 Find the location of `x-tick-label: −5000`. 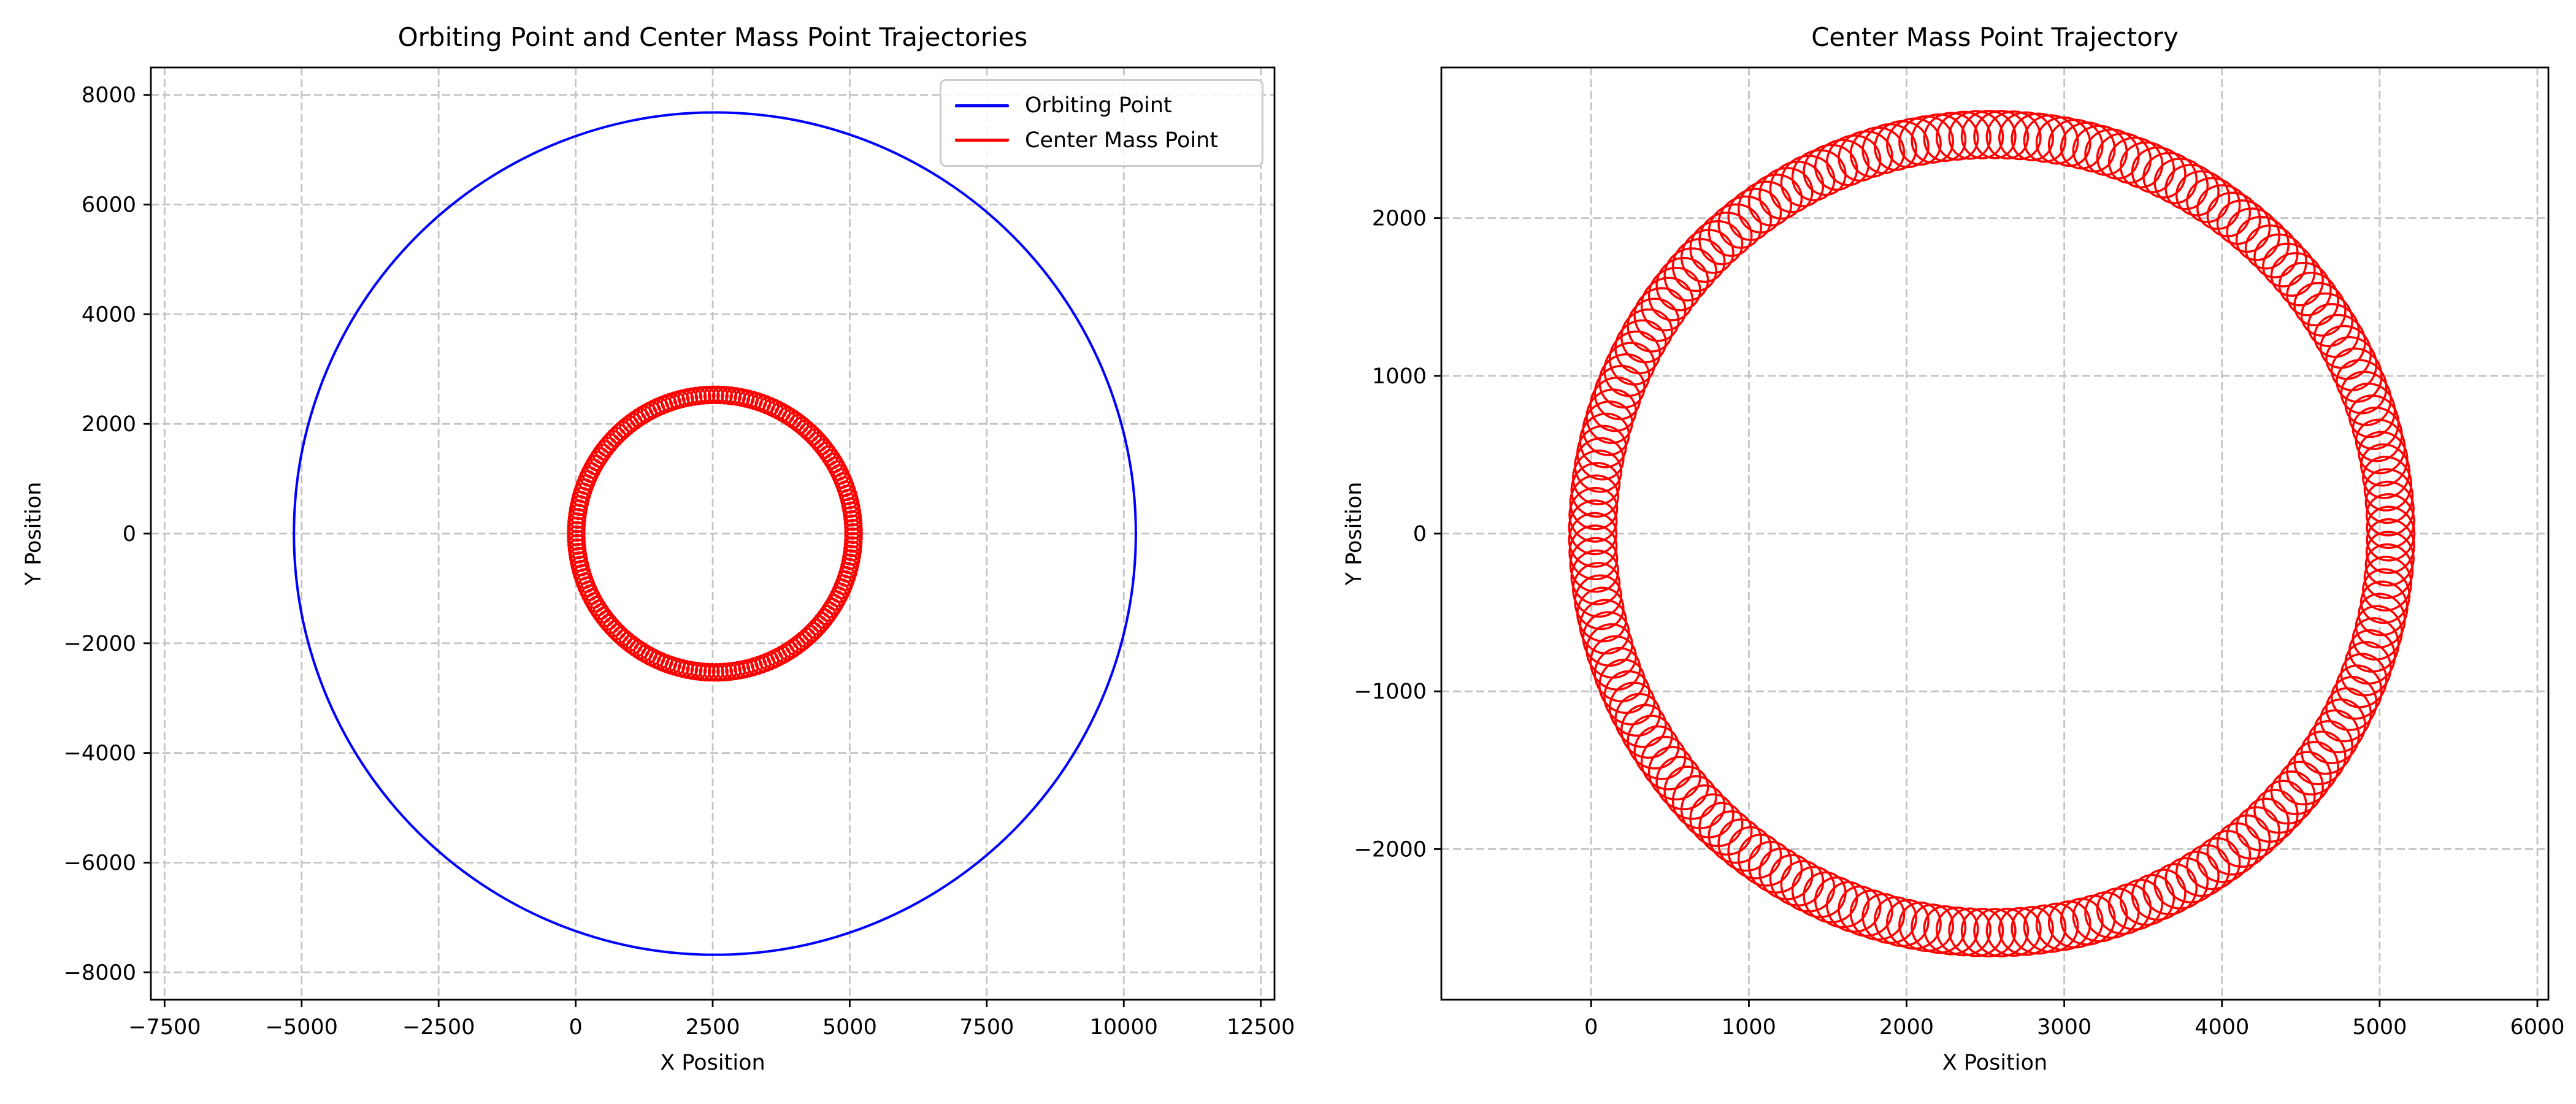

x-tick-label: −5000 is located at coordinates (302, 1027).